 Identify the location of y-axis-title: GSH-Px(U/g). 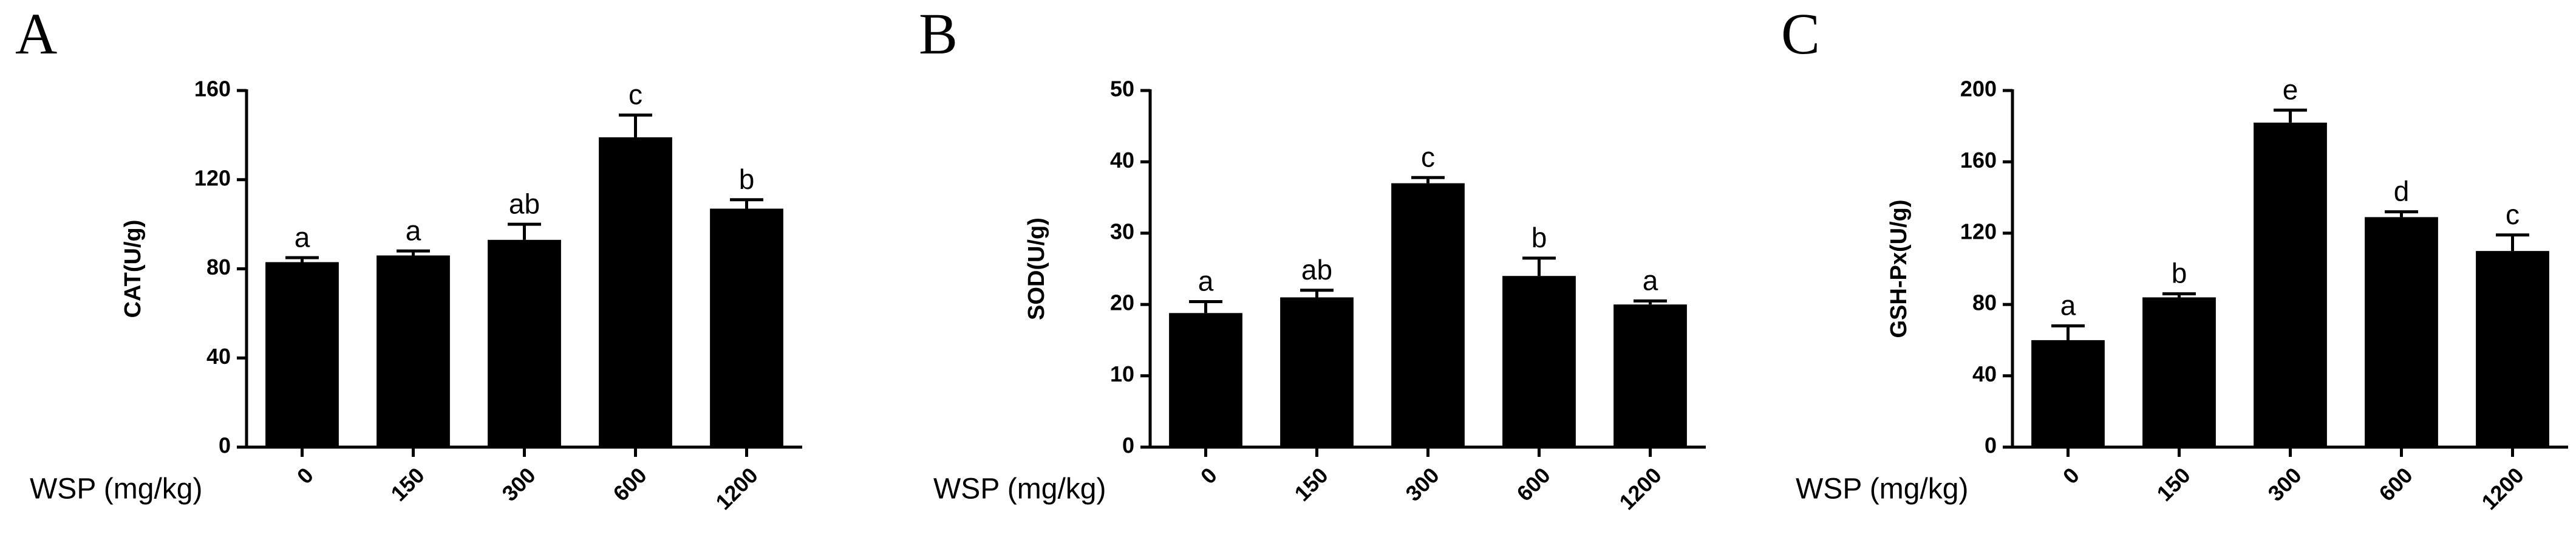
(1899, 269).